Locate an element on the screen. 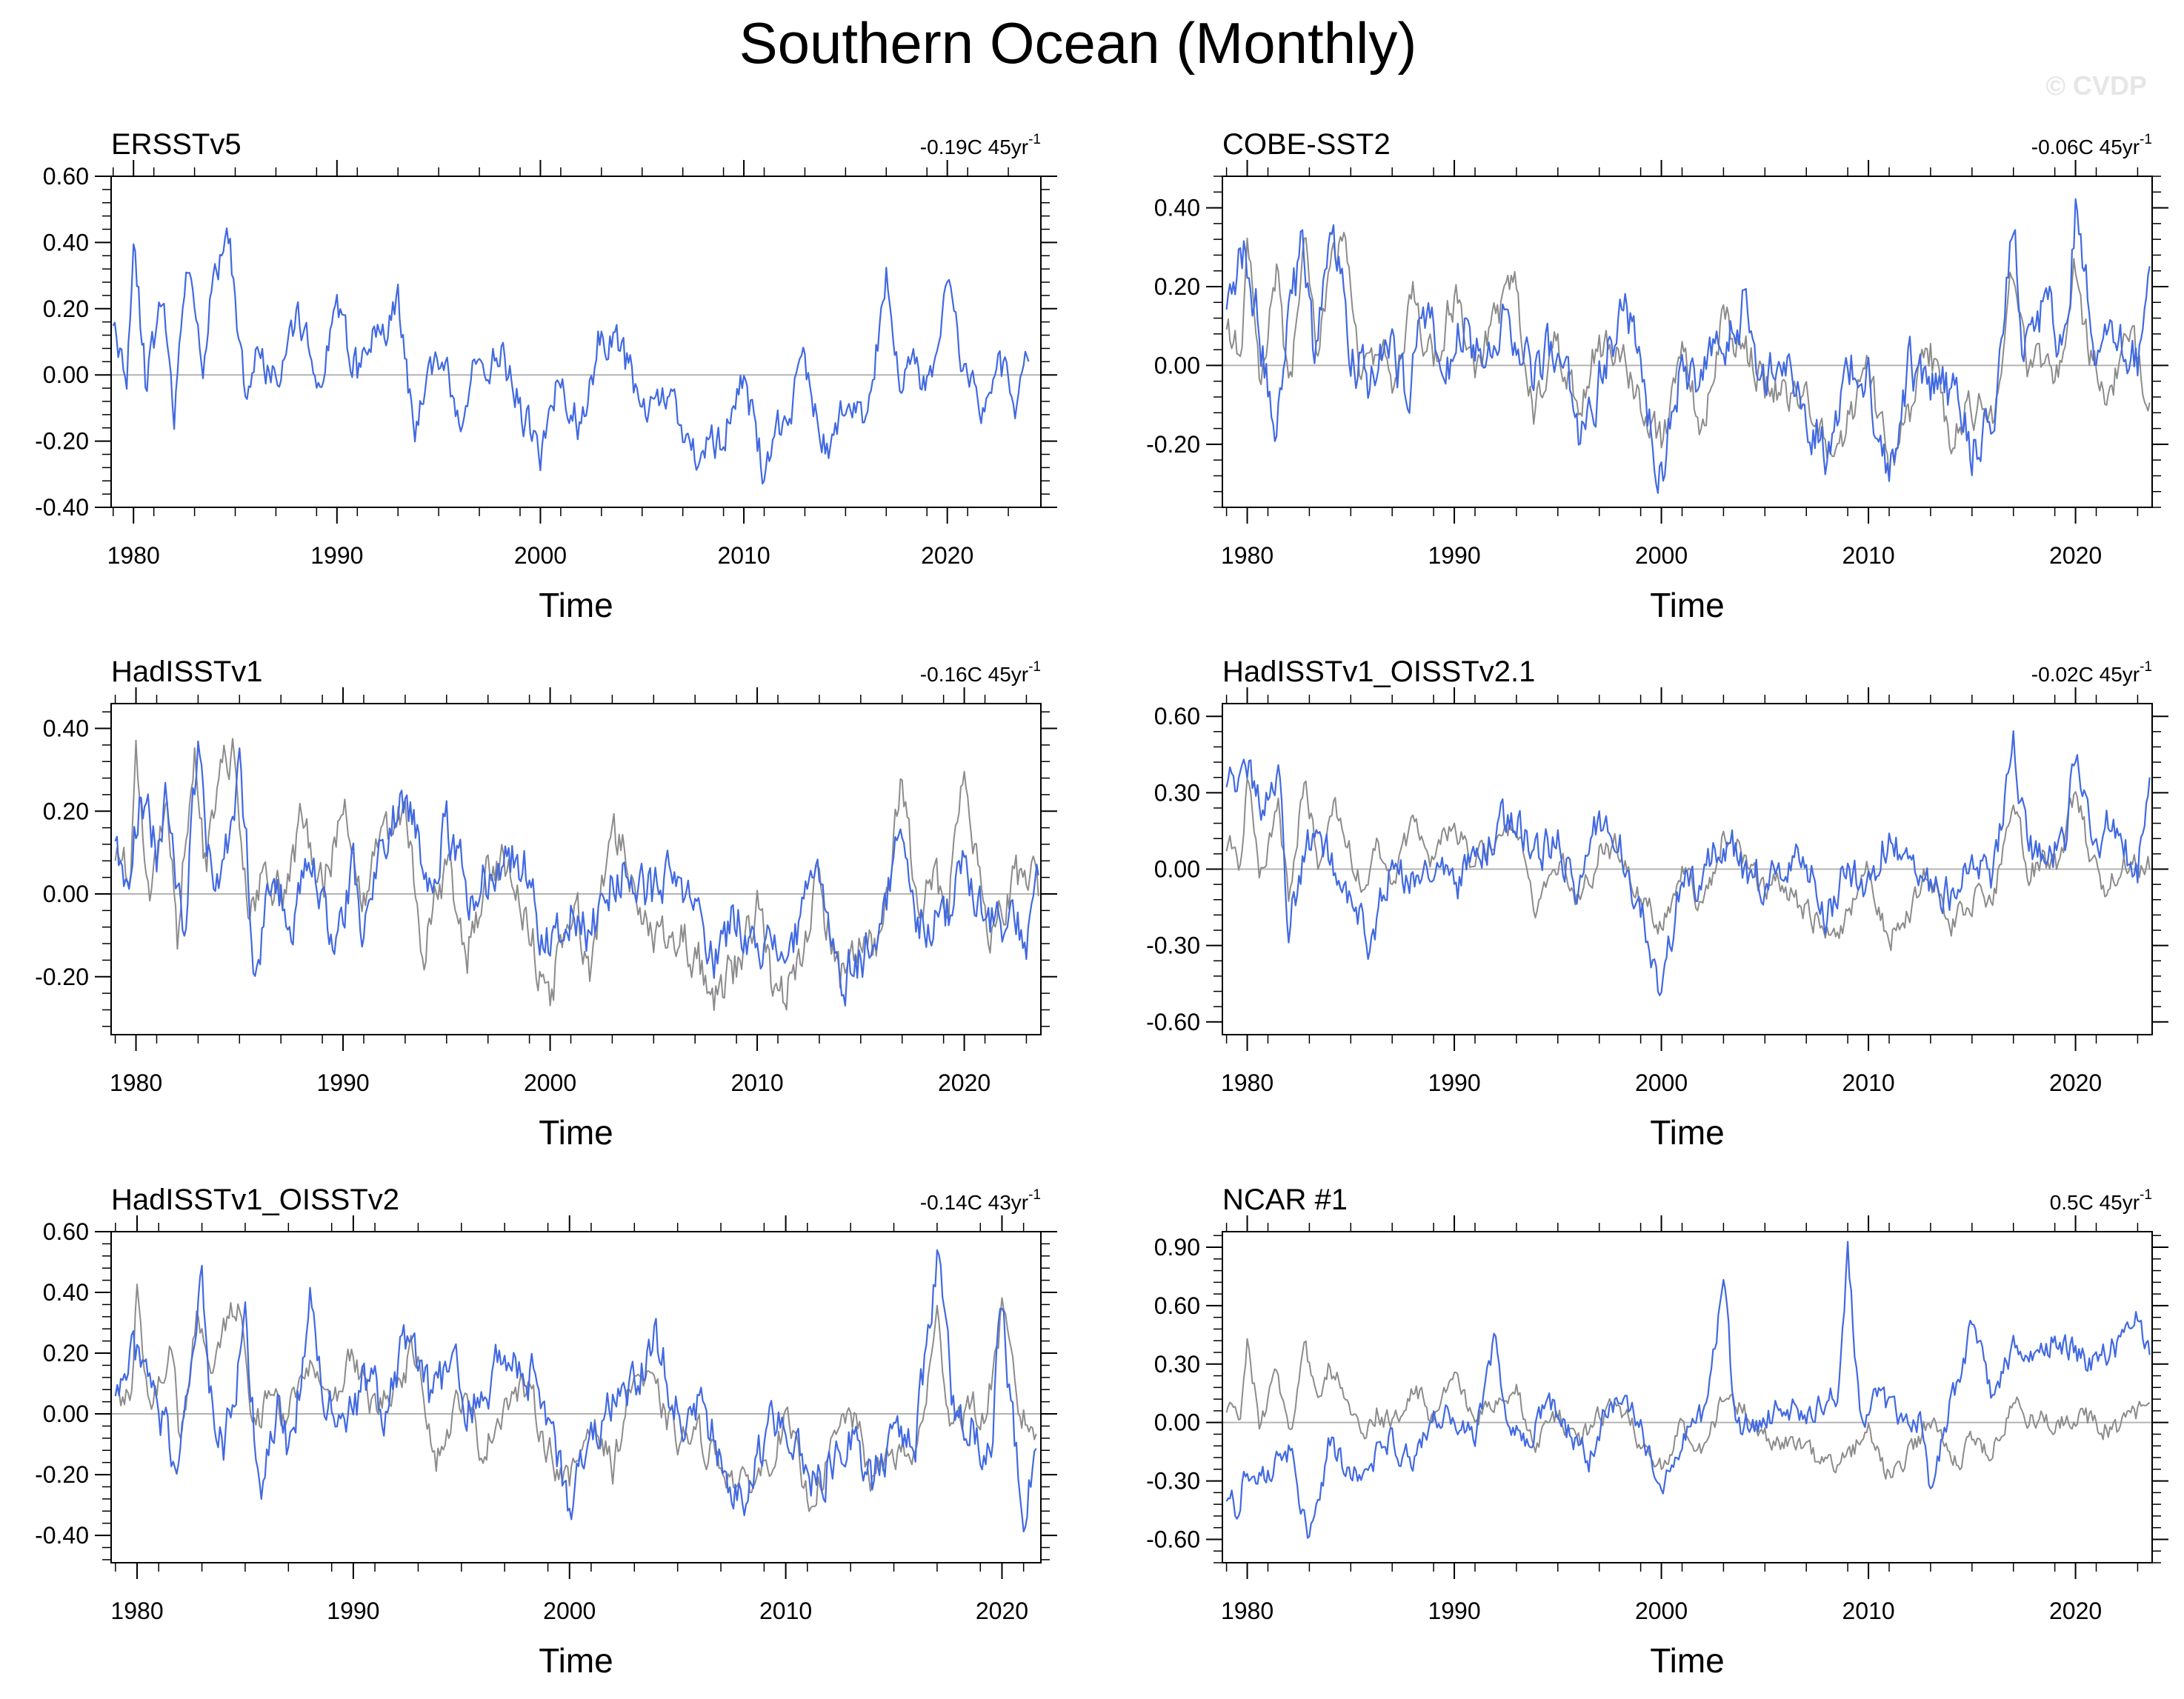 The width and height of the screenshot is (2184, 1699). trend-value: -0.14C 43yr is located at coordinates (974, 1202).